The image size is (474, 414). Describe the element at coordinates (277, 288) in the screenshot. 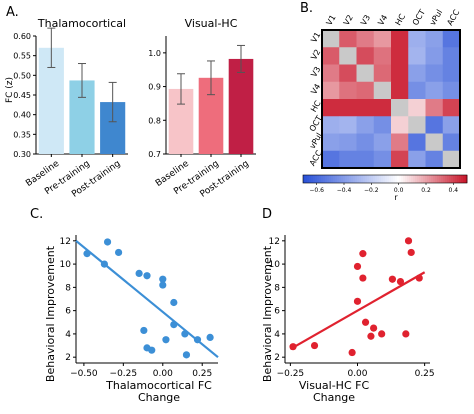

I see `y-tick-label: 8` at that location.